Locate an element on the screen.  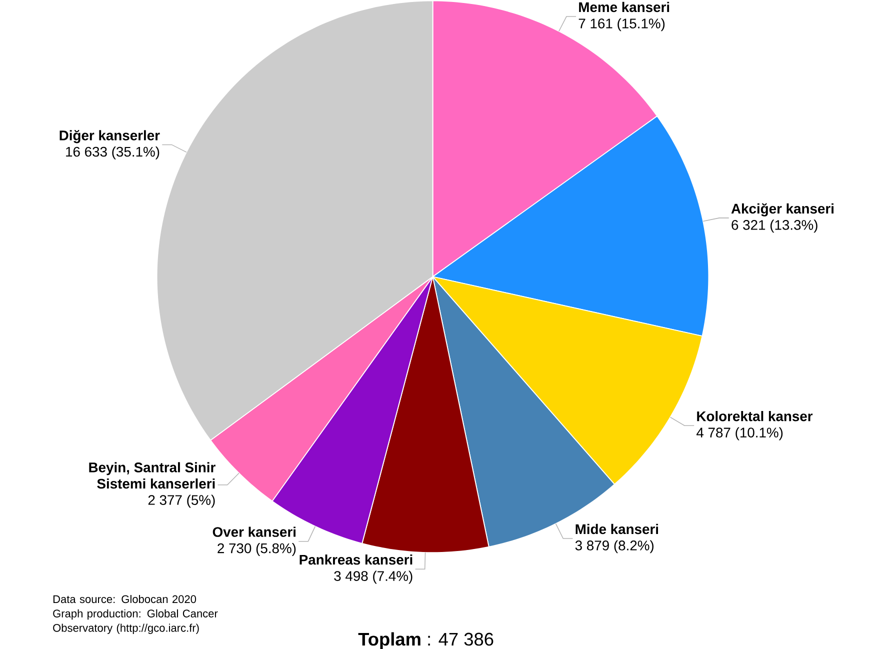
data-label: 2 377 (5%) is located at coordinates (181, 501).